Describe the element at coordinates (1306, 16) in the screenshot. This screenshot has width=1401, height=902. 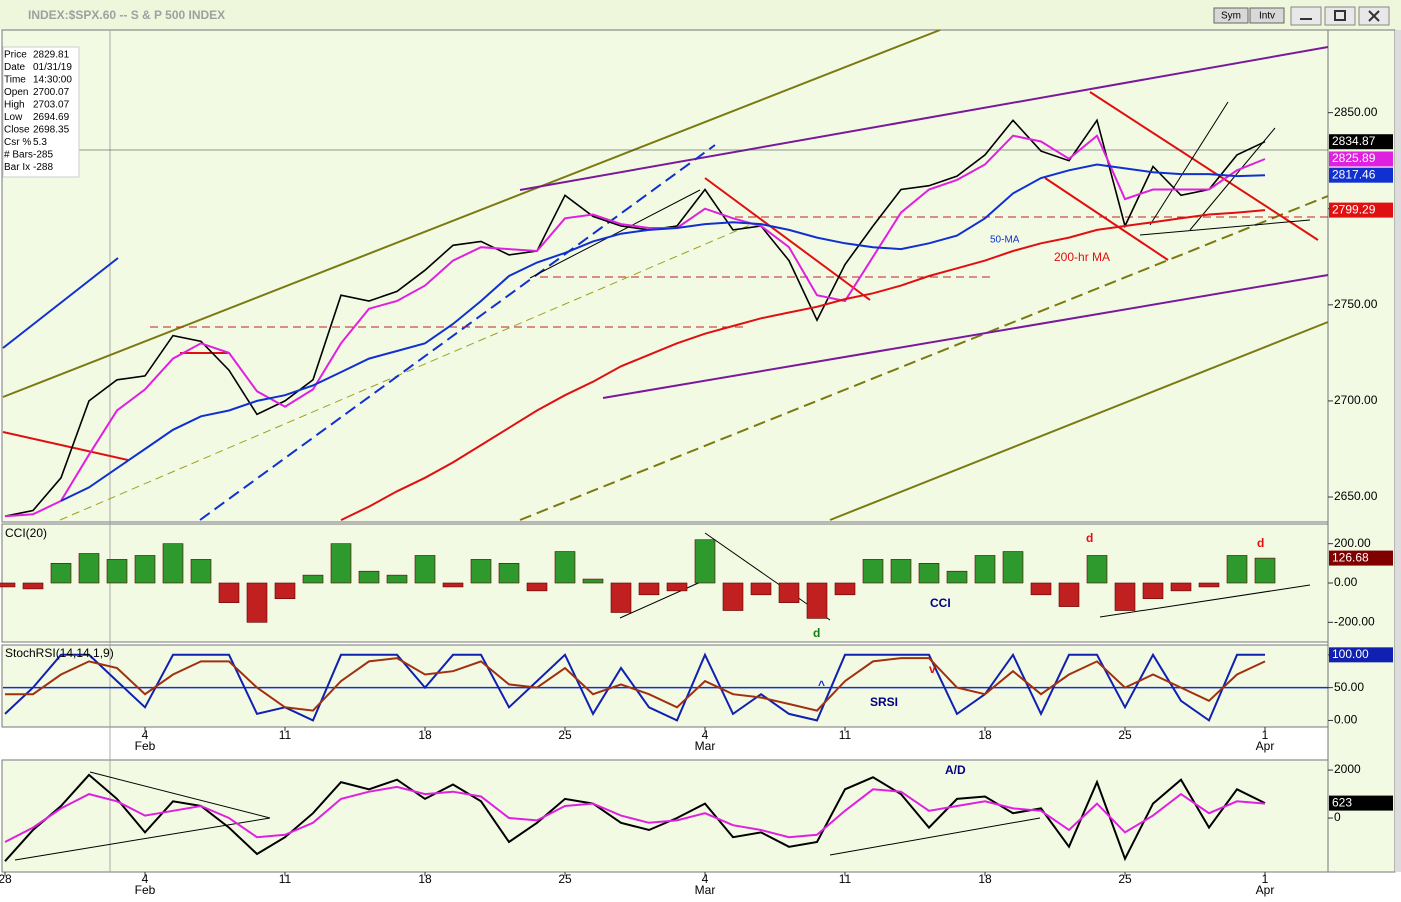
I see `minimize-button` at that location.